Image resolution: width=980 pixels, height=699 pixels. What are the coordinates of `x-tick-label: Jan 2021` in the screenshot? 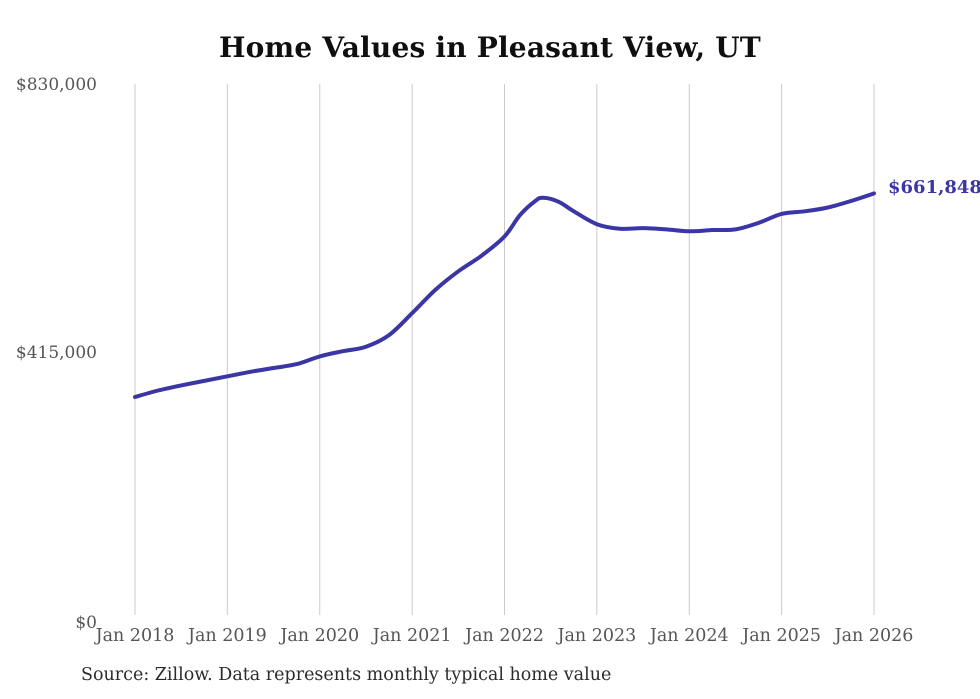 It's located at (412, 636).